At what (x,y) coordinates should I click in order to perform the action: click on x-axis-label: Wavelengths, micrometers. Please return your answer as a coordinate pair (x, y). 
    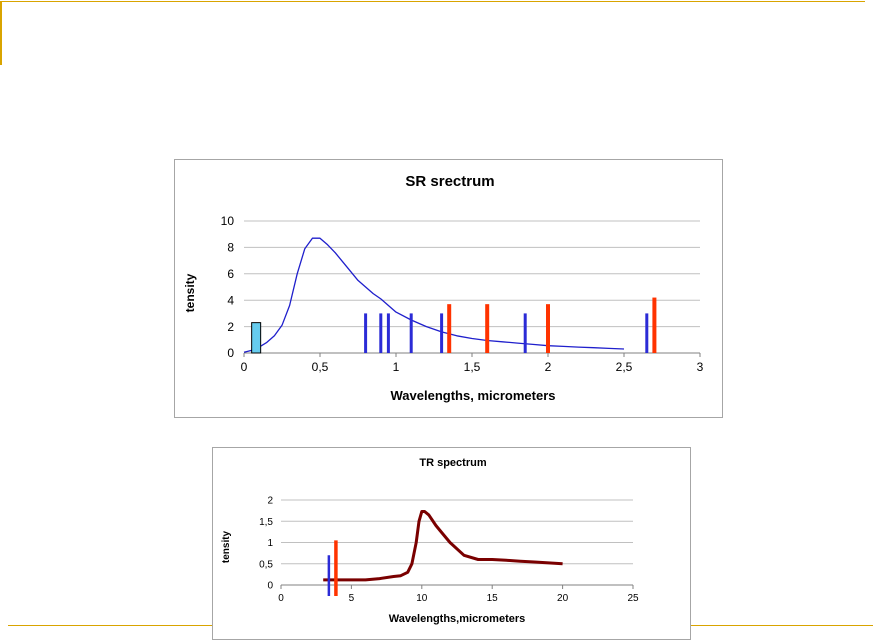
    Looking at the image, I should click on (473, 395).